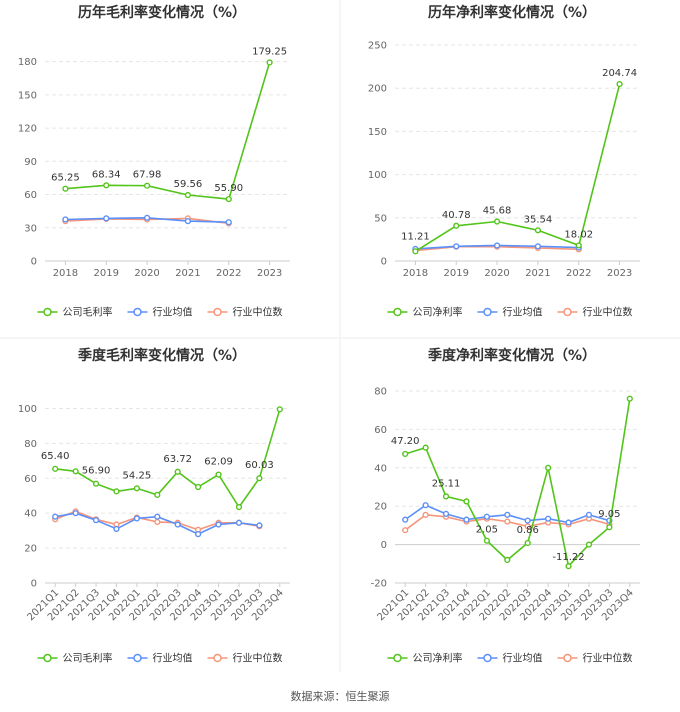 Image resolution: width=680 pixels, height=712 pixels. Describe the element at coordinates (259, 465) in the screenshot. I see `data-label: 60.03` at that location.